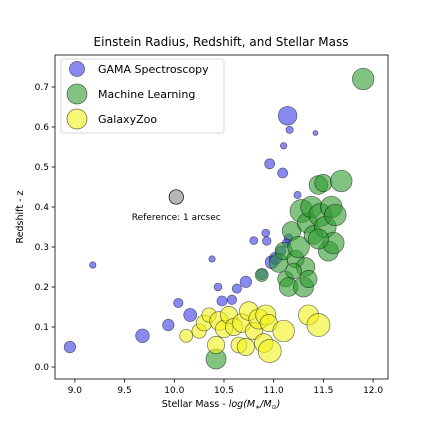 The width and height of the screenshot is (432, 432). I want to click on legend-marker-galaxyzoo, so click(77, 119).